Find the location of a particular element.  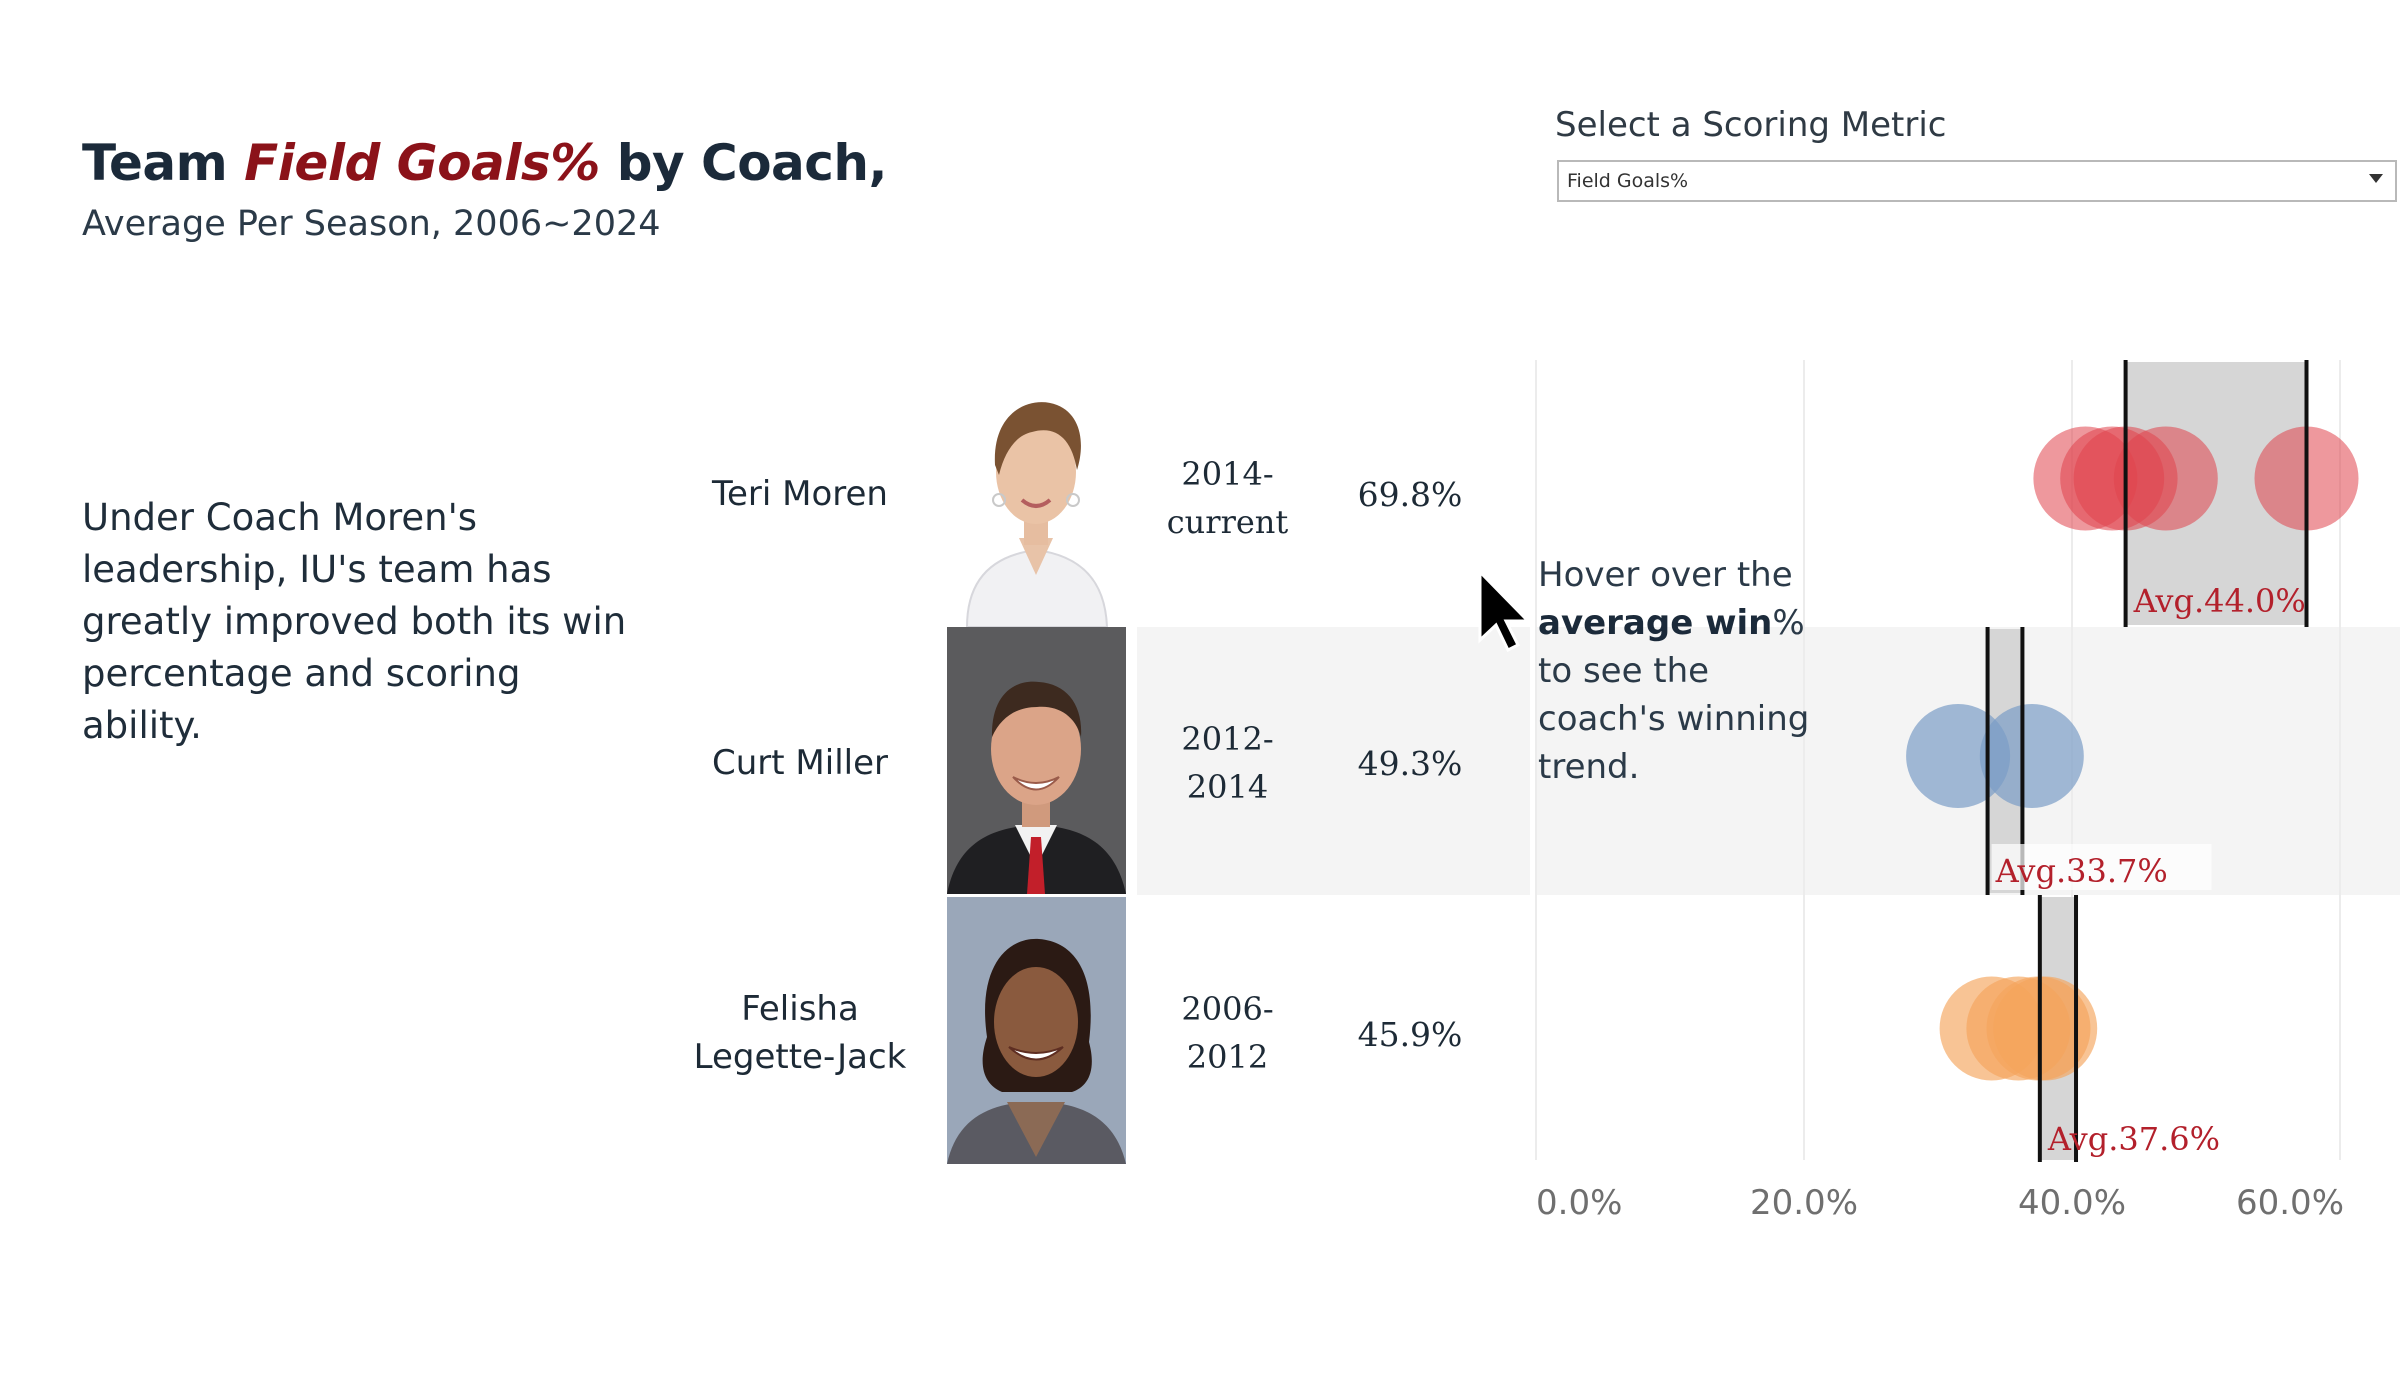

page-title: Team Field Goals% by Coach, is located at coordinates (485, 163).